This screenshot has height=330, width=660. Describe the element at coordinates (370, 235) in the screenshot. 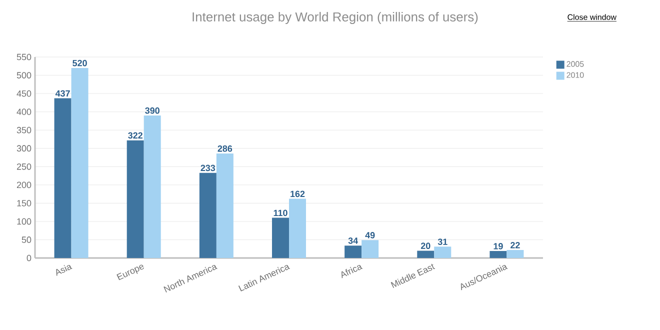

I see `data-label: 49` at that location.